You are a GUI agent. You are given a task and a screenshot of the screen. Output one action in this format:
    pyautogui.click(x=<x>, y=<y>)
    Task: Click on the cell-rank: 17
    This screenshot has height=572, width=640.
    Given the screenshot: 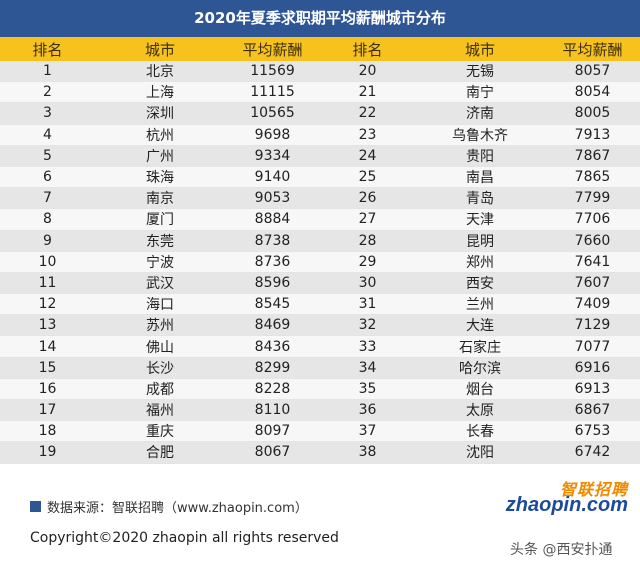 What is the action you would take?
    pyautogui.click(x=47, y=410)
    